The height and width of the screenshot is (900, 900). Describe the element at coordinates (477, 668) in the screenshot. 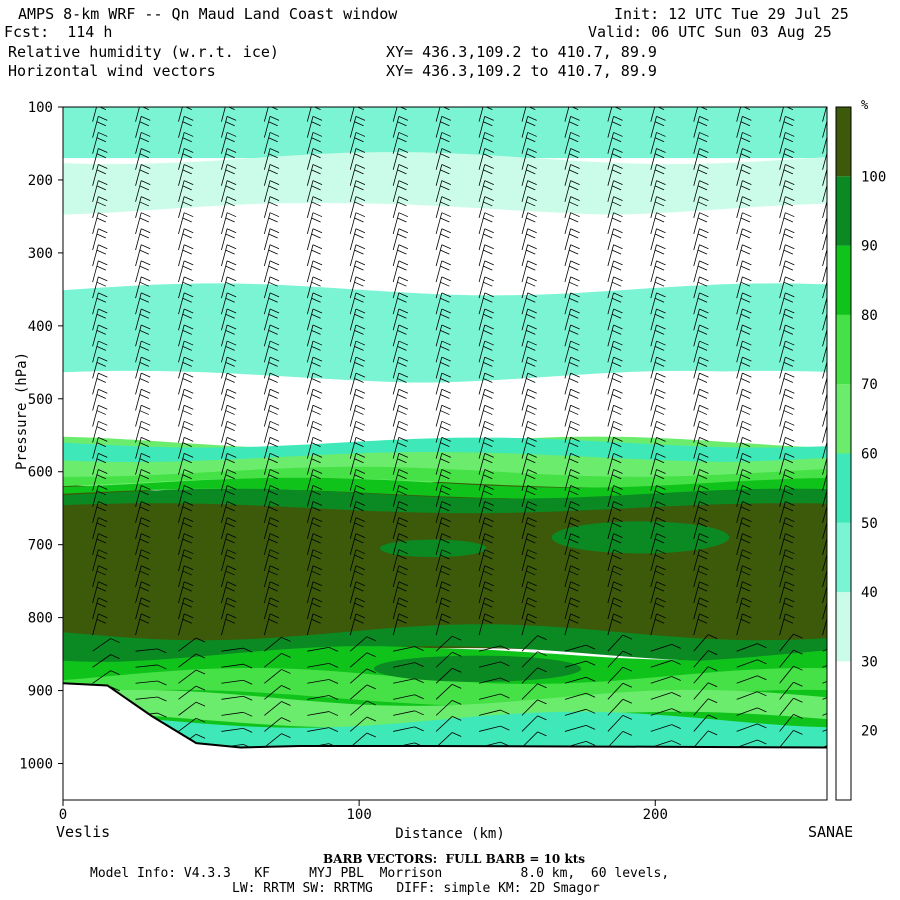

I see `rh-patch` at that location.